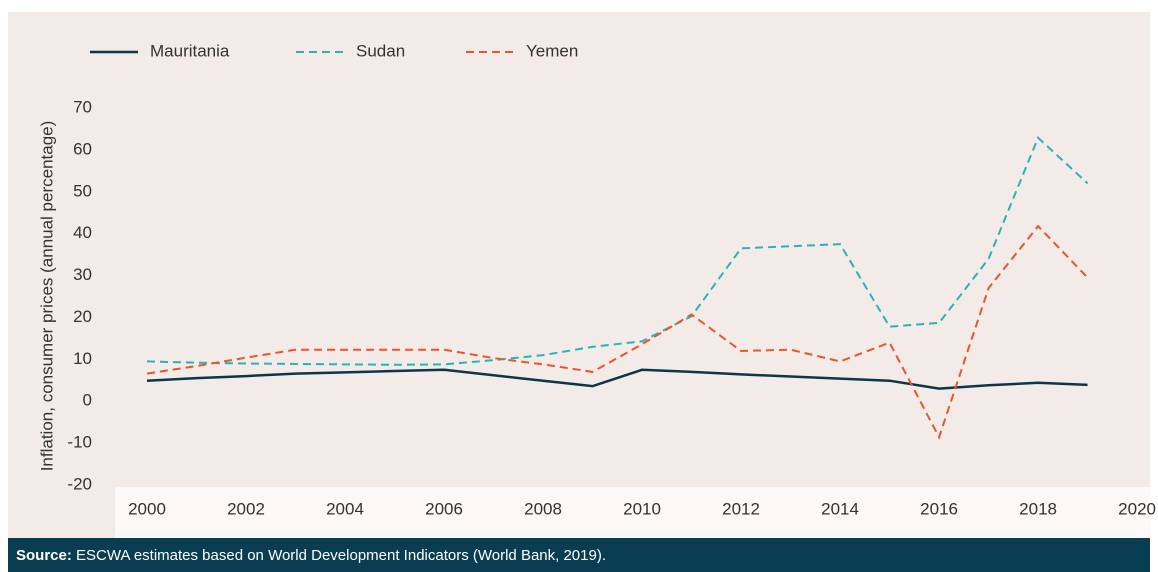  I want to click on x-tick-label: 2000, so click(147, 508).